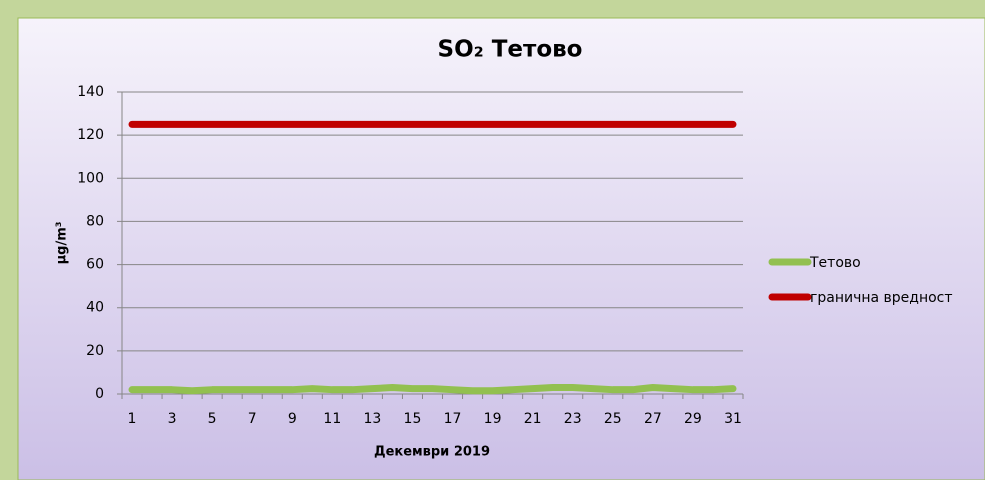  What do you see at coordinates (533, 419) in the screenshot?
I see `x-tick-label: 21` at bounding box center [533, 419].